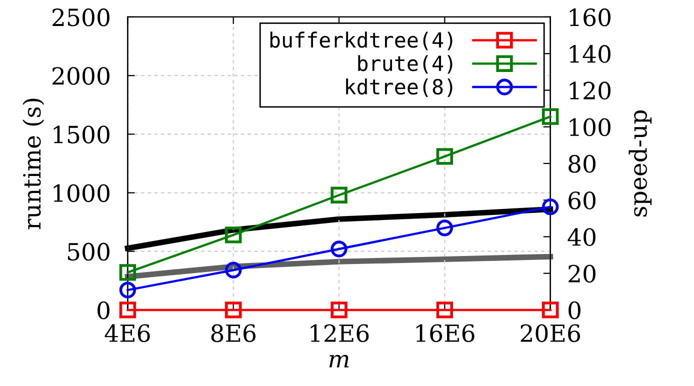 Image resolution: width=694 pixels, height=386 pixels. Describe the element at coordinates (582, 273) in the screenshot. I see `y2-tick-label: 20` at that location.